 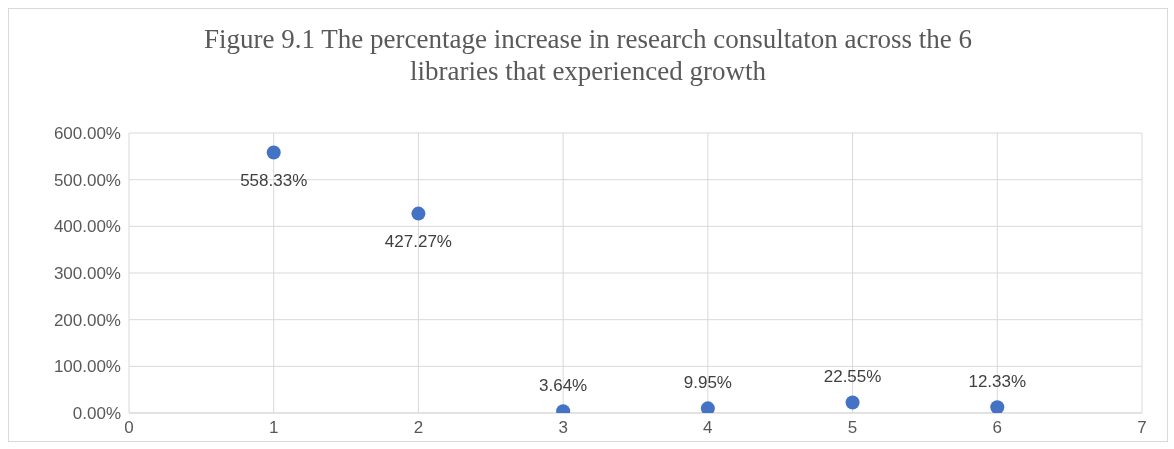 I want to click on x-tick-label: 4, so click(x=708, y=428).